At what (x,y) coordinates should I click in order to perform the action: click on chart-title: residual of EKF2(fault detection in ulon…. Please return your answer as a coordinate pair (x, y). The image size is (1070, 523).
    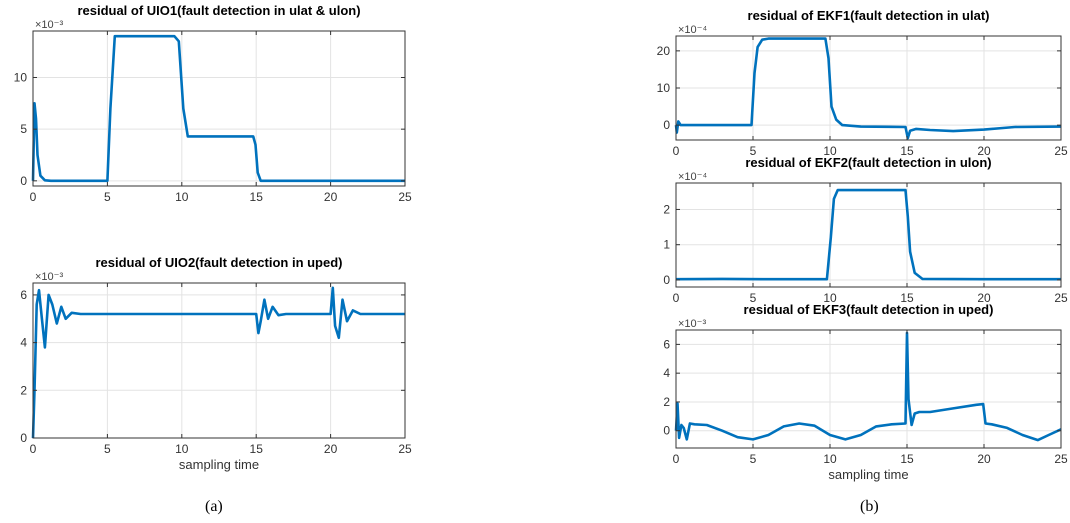
    Looking at the image, I should click on (868, 162).